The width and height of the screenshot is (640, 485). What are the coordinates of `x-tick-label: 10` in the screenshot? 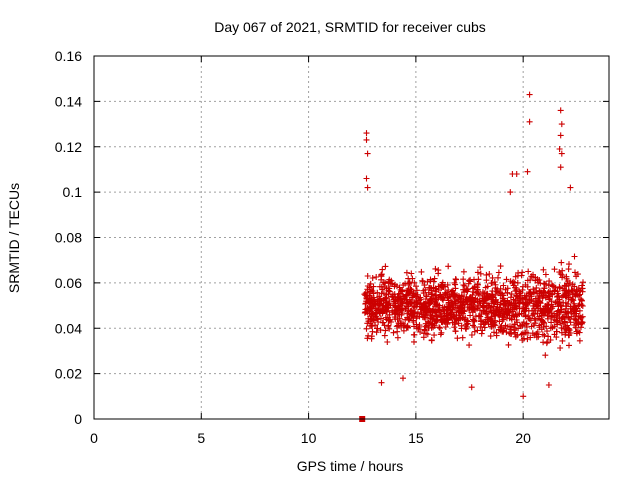 It's located at (309, 438).